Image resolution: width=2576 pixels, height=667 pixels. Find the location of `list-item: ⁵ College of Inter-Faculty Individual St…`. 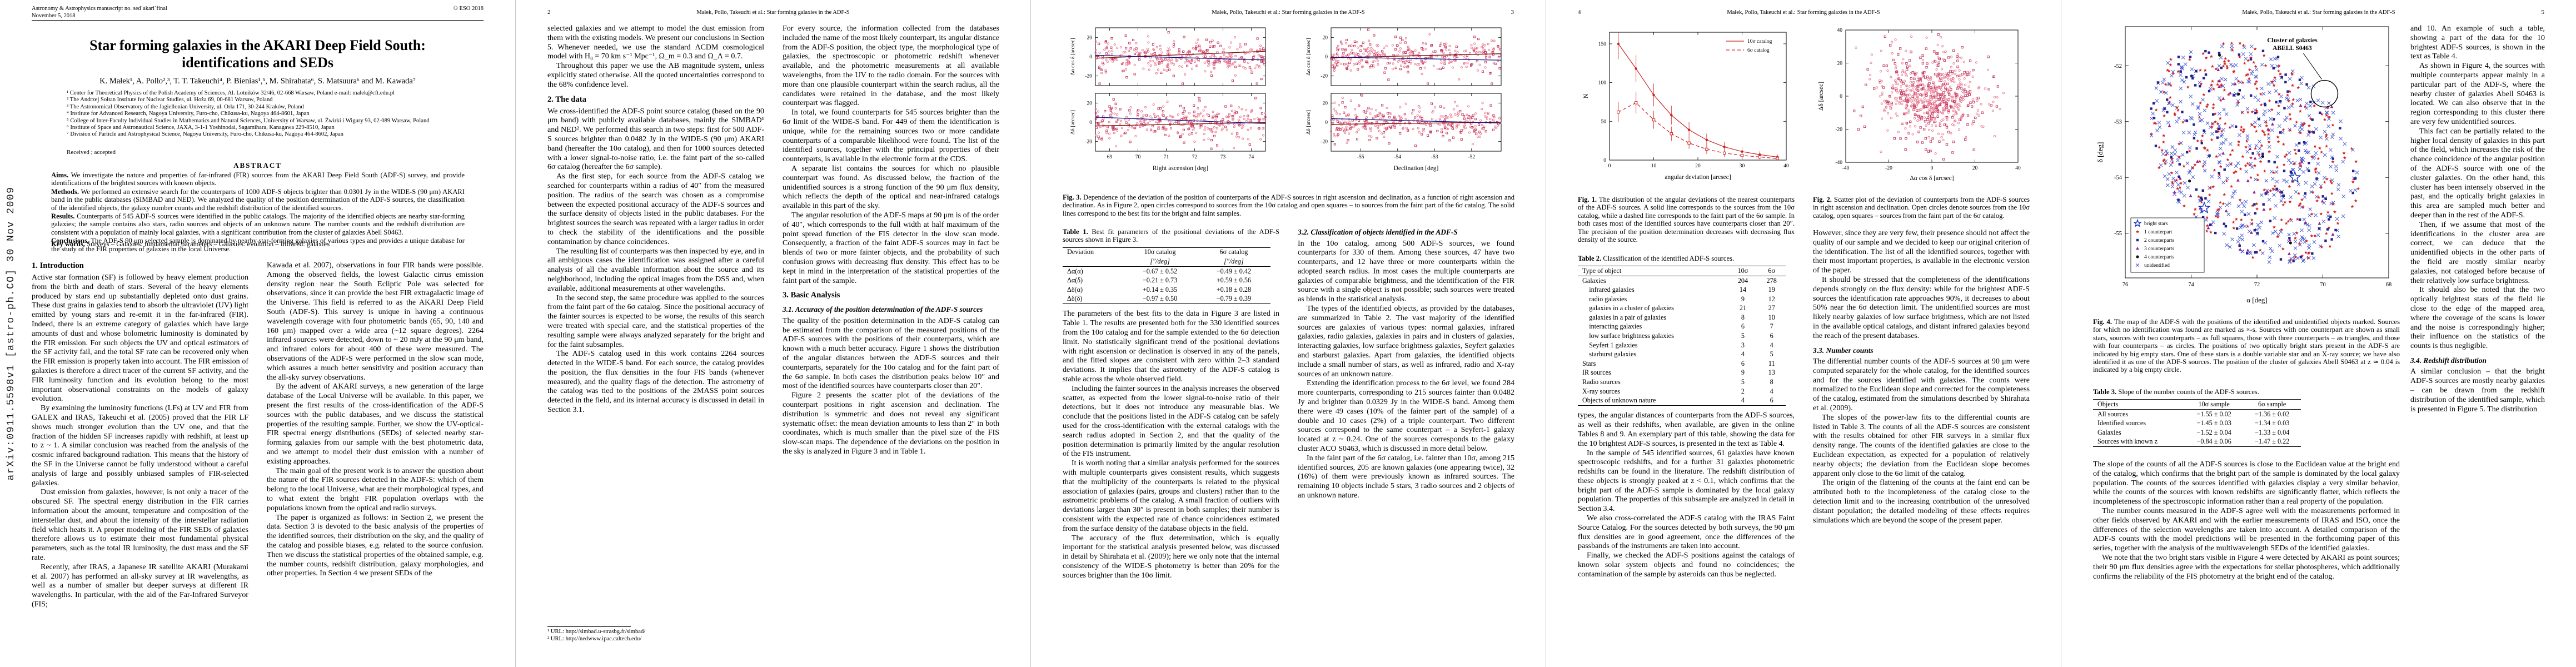

list-item: ⁵ College of Inter-Faculty Individual St… is located at coordinates (248, 120).